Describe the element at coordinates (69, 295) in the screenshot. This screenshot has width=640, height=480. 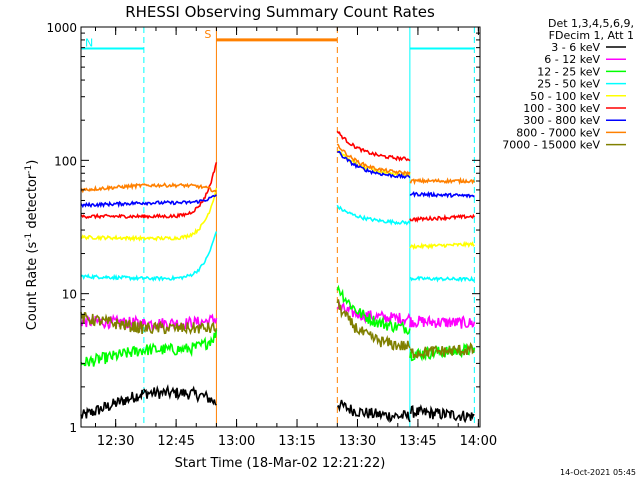
I see `y-tick-label: 10` at that location.